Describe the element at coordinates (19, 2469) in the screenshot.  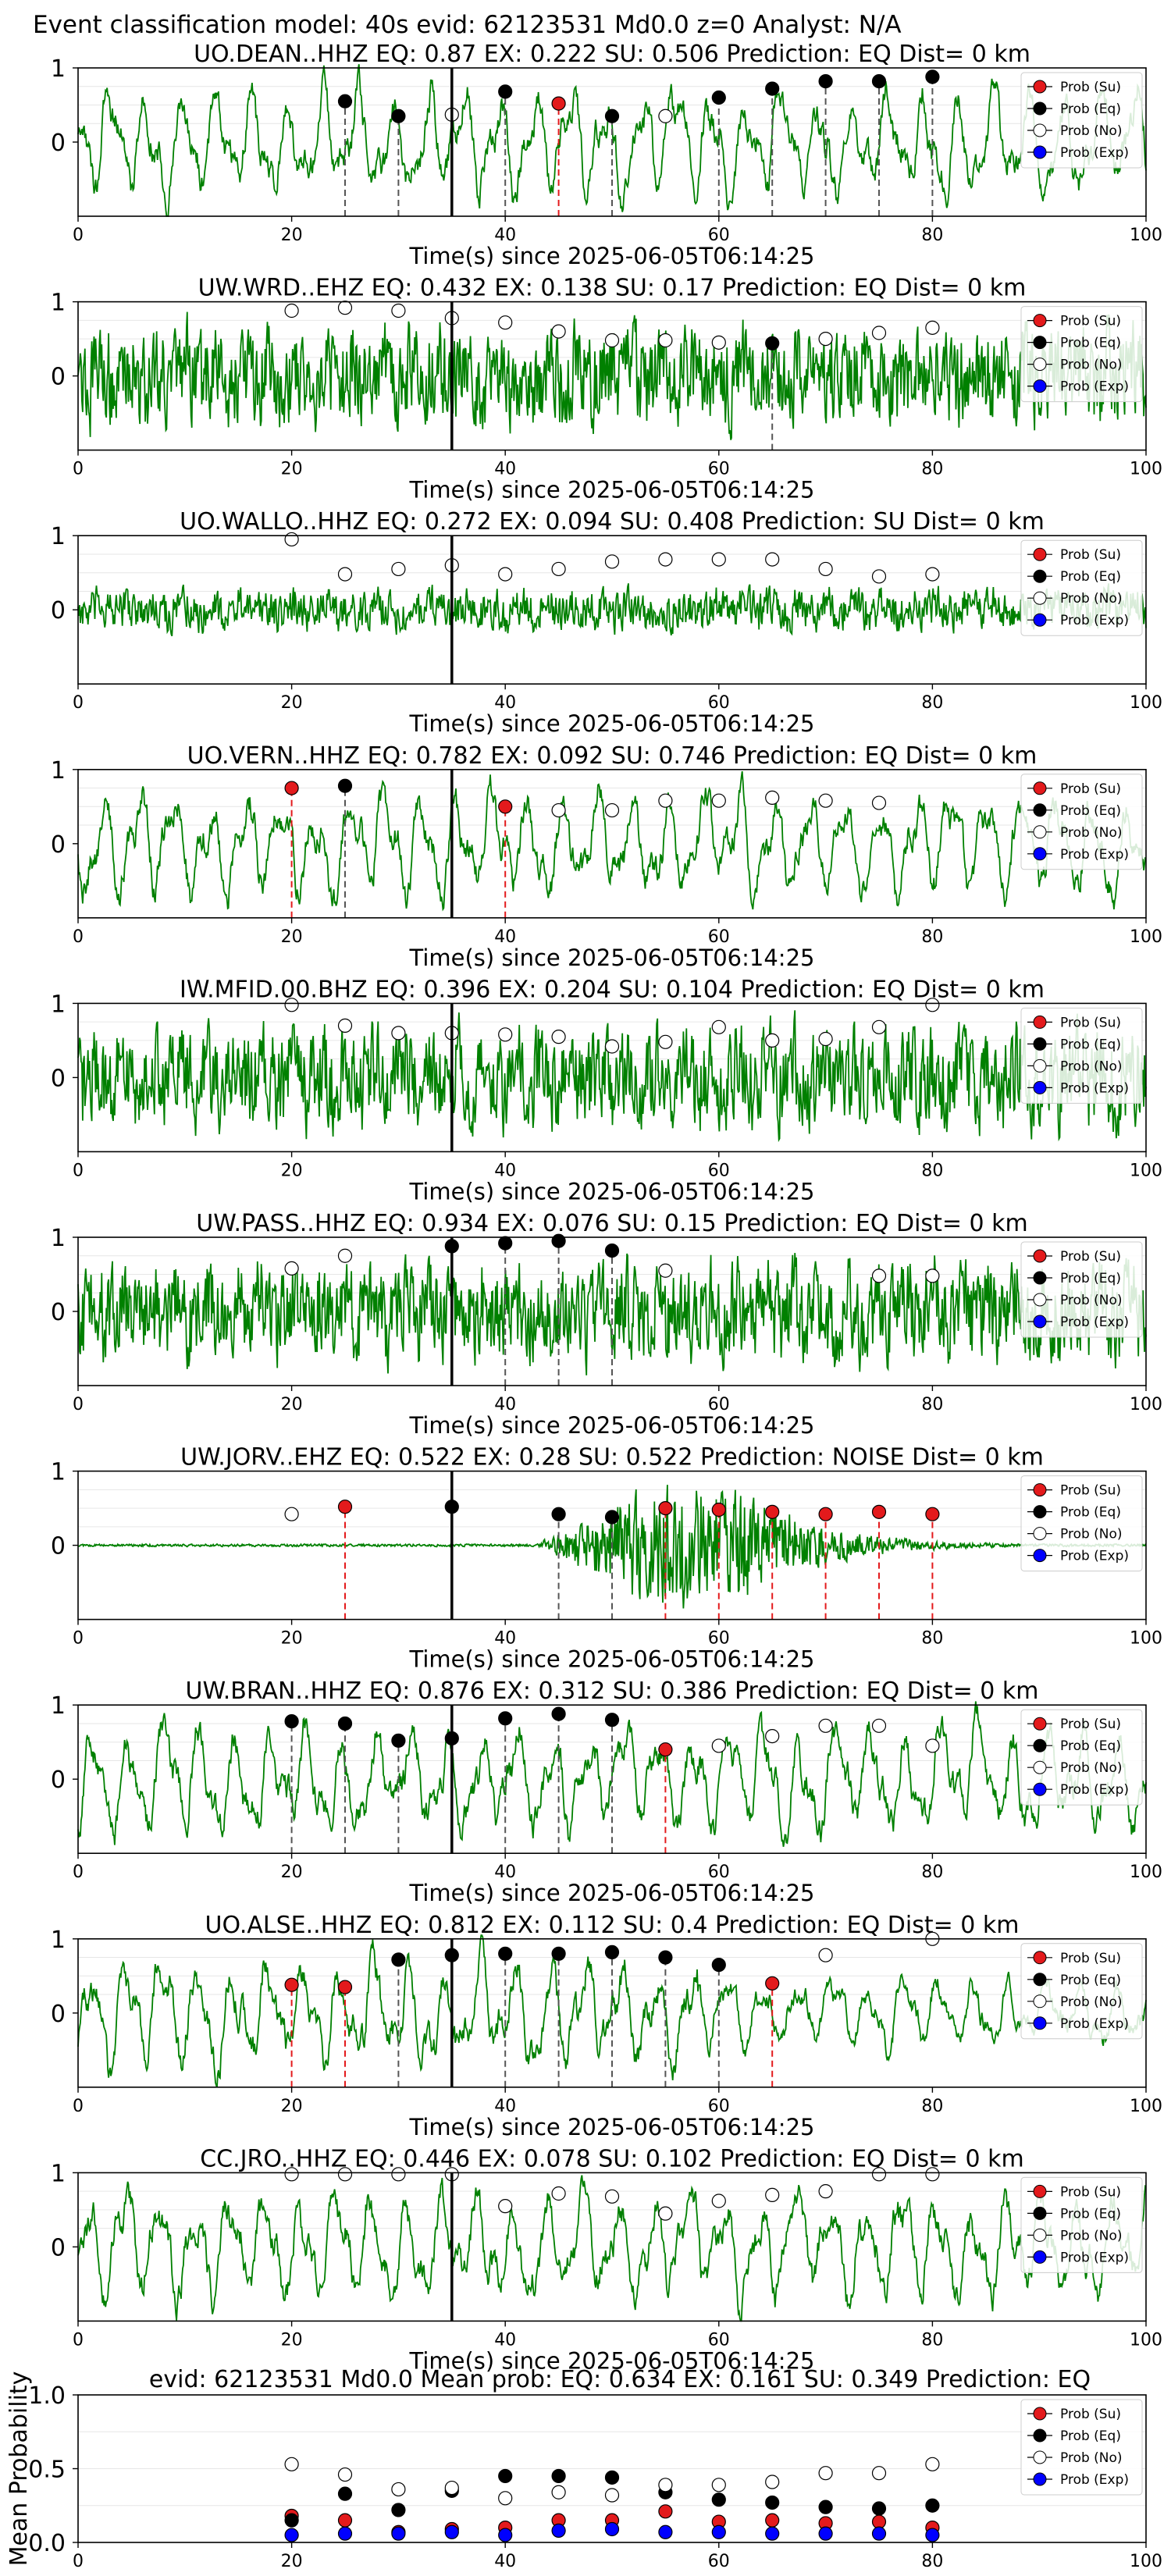
I see `y-axis-label: Mean Probability` at that location.